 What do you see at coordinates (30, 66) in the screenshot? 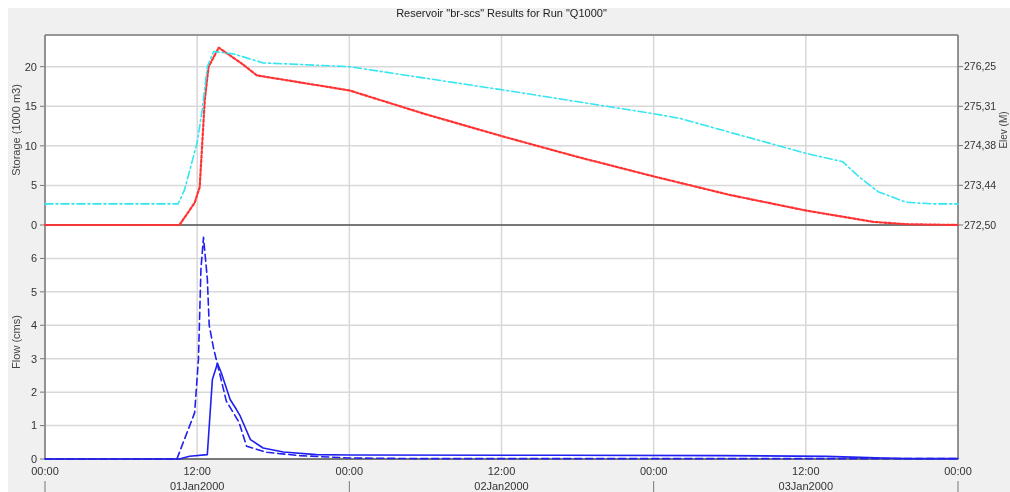
I see `y-tick-label: 20` at bounding box center [30, 66].